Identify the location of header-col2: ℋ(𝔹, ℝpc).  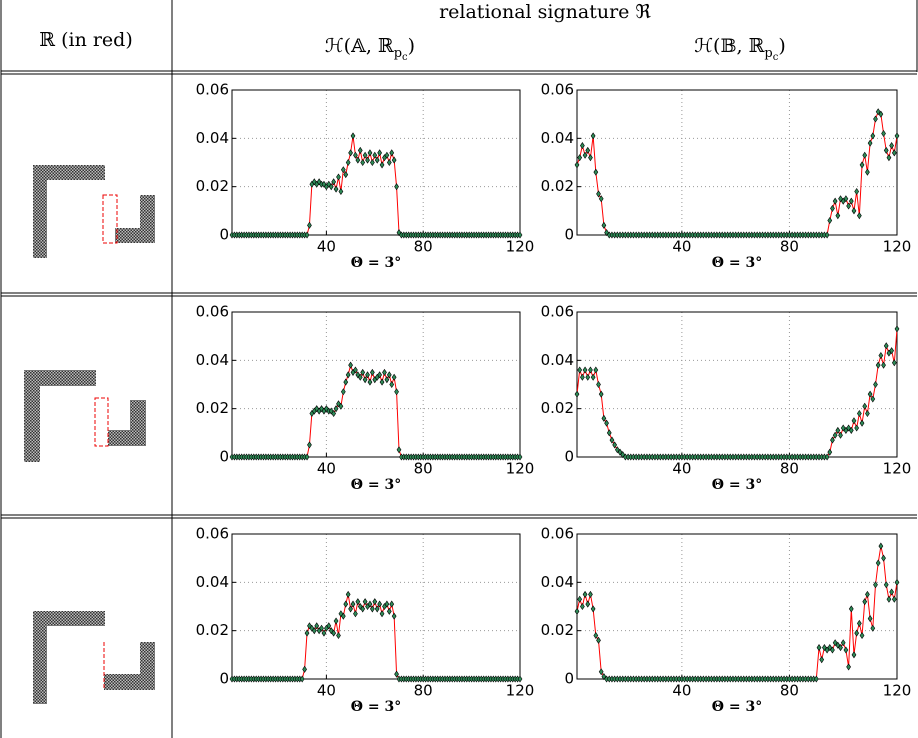
(739, 49).